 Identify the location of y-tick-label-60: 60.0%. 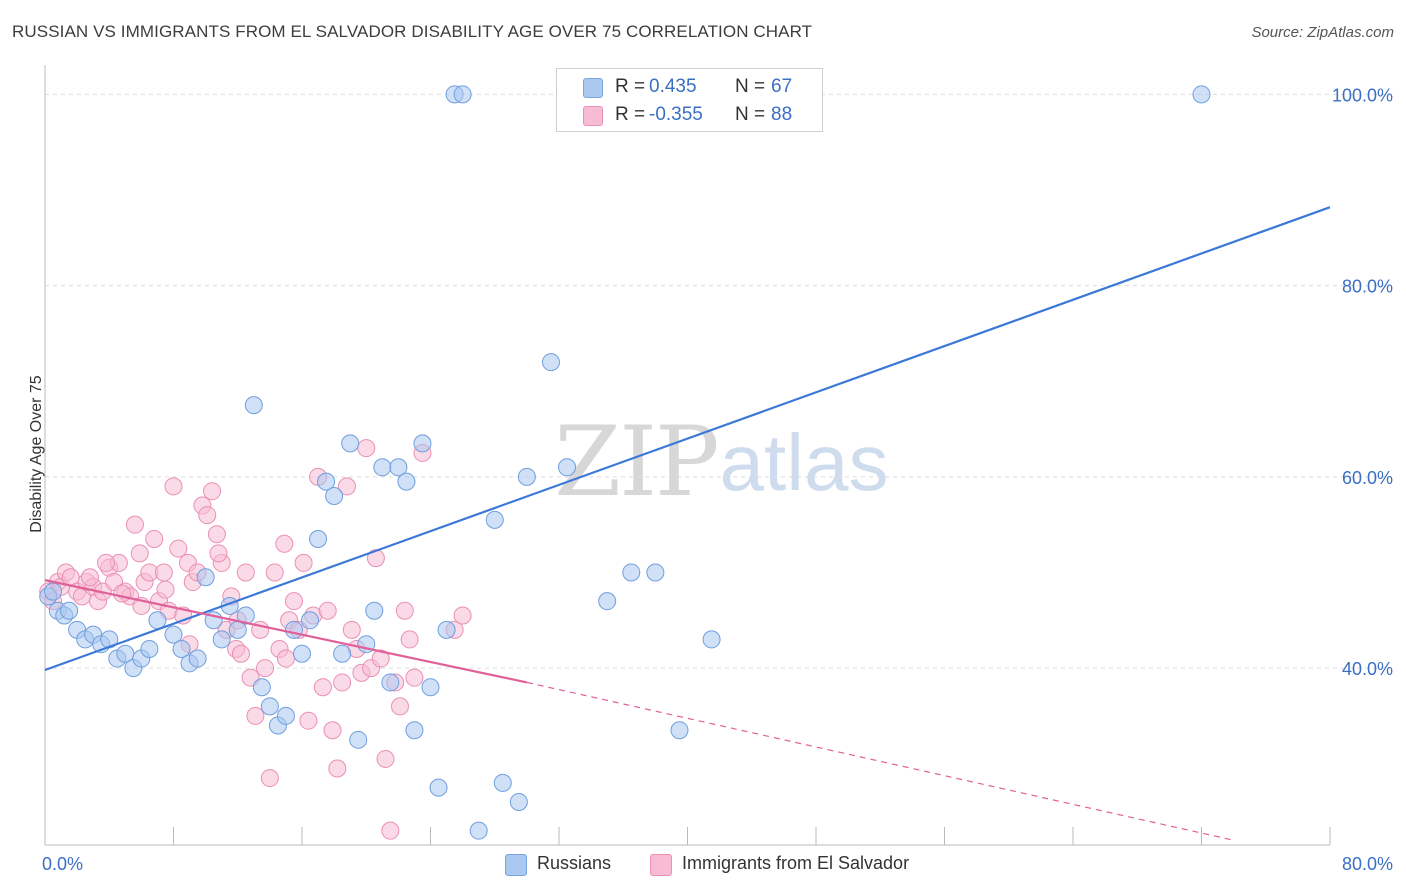
(1367, 478).